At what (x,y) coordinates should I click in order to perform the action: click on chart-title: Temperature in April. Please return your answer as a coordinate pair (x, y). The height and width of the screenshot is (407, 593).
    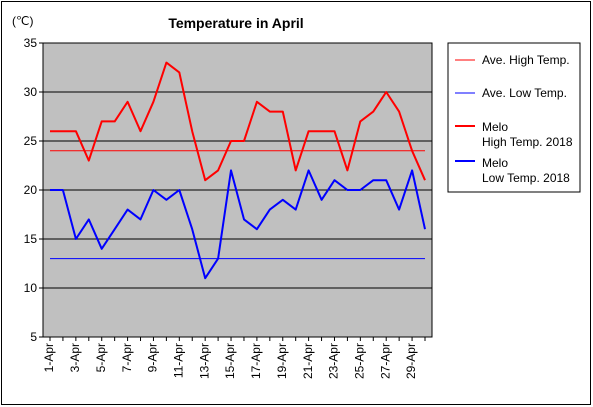
    Looking at the image, I should click on (235, 23).